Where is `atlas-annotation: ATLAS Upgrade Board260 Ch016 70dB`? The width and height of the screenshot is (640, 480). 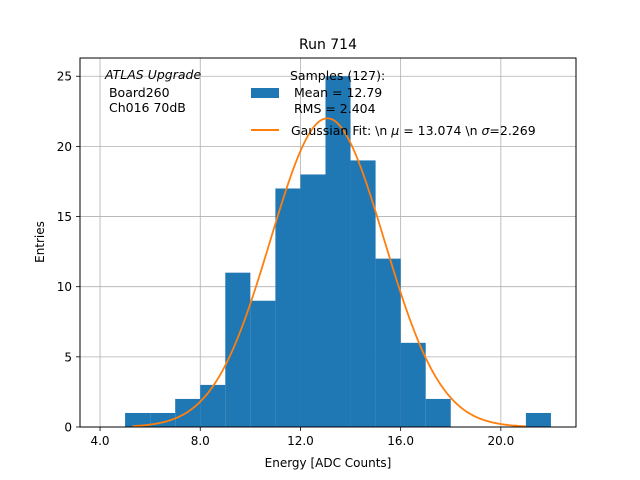
atlas-annotation: ATLAS Upgrade Board260 Ch016 70dB is located at coordinates (152, 91).